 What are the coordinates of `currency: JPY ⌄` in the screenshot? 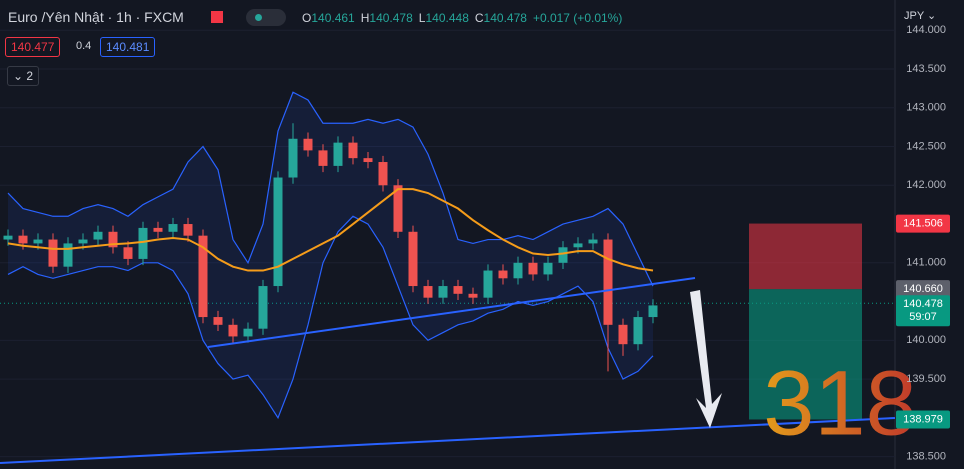 It's located at (920, 16).